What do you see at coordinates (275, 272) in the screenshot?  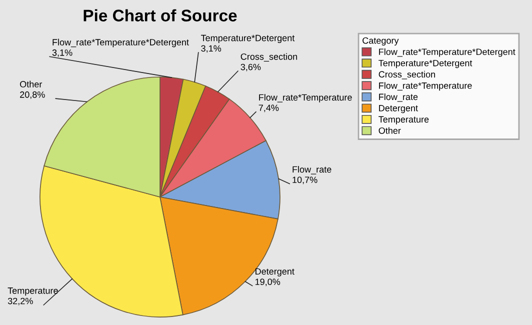 I see `slice-label: Detergent` at bounding box center [275, 272].